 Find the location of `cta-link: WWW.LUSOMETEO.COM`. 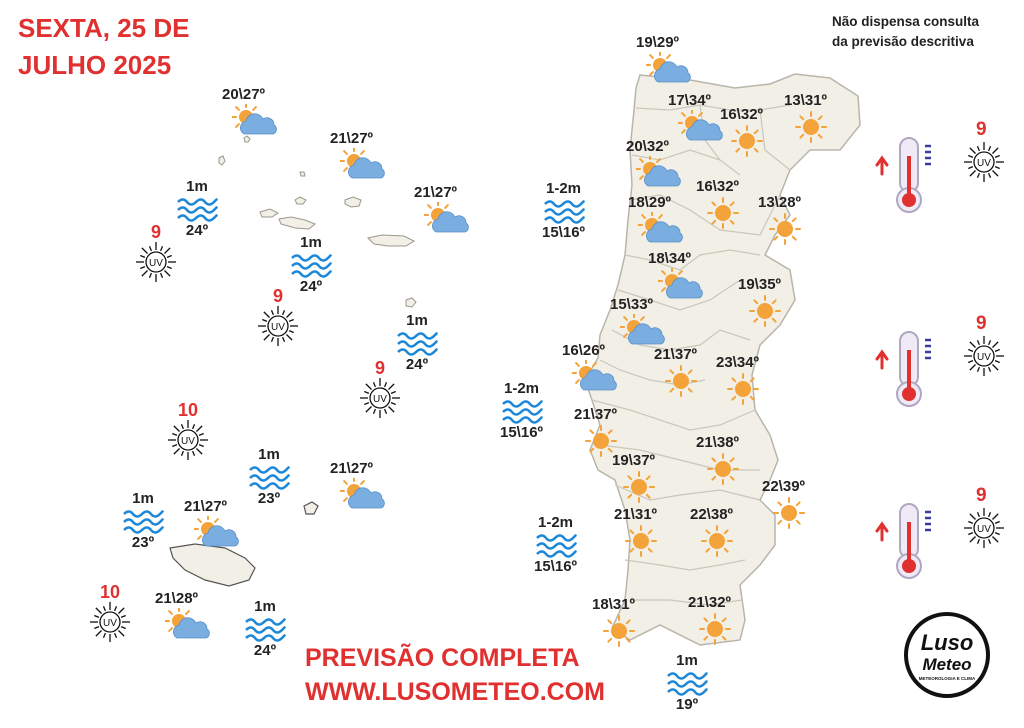

cta-link: WWW.LUSOMETEO.COM is located at coordinates (455, 692).